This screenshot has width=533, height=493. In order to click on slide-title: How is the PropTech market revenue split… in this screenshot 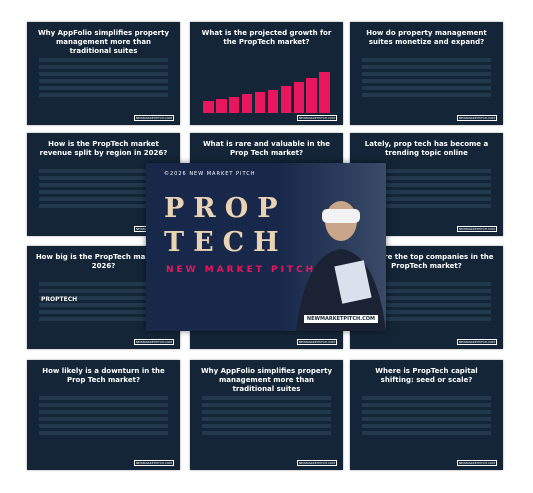, I will do `click(103, 148)`.